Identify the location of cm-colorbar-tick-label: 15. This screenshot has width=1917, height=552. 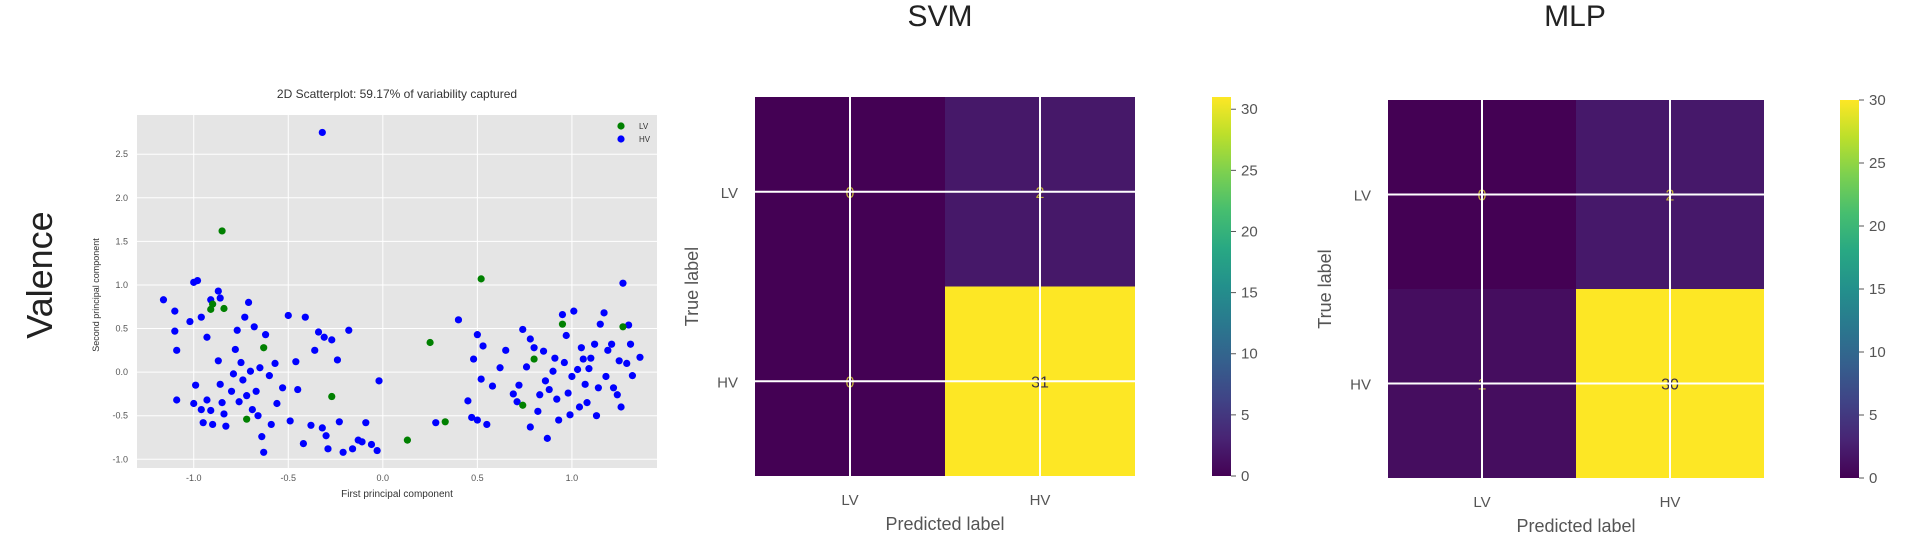
(1249, 293).